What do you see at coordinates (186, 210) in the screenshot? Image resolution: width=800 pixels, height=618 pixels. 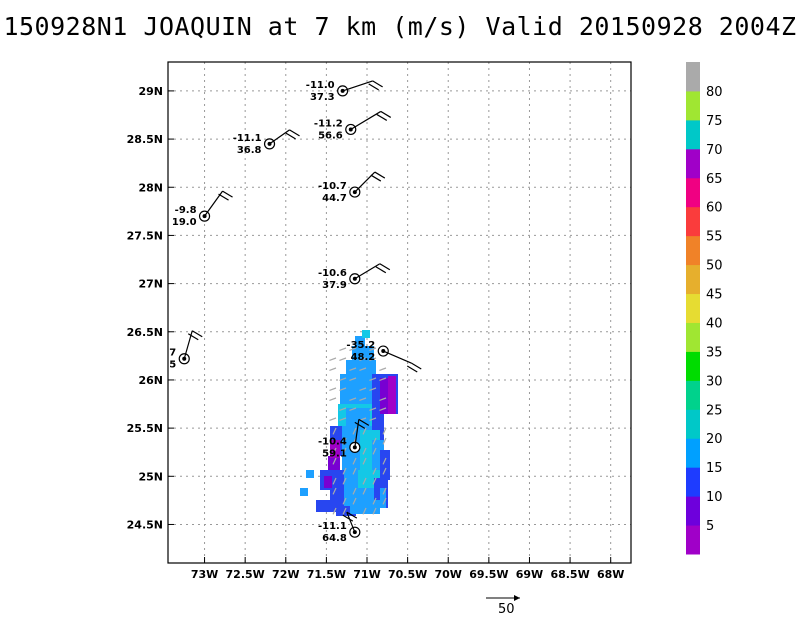 I see `station-value-top: -9.8` at bounding box center [186, 210].